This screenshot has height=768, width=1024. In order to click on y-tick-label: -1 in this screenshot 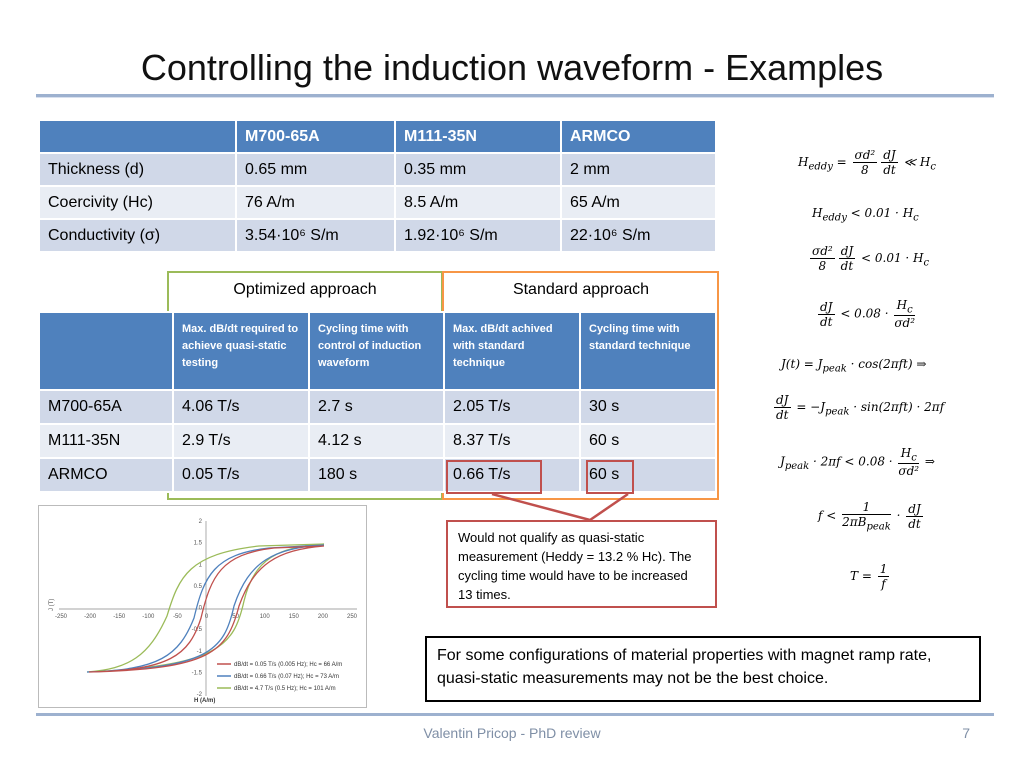, I will do `click(200, 652)`.